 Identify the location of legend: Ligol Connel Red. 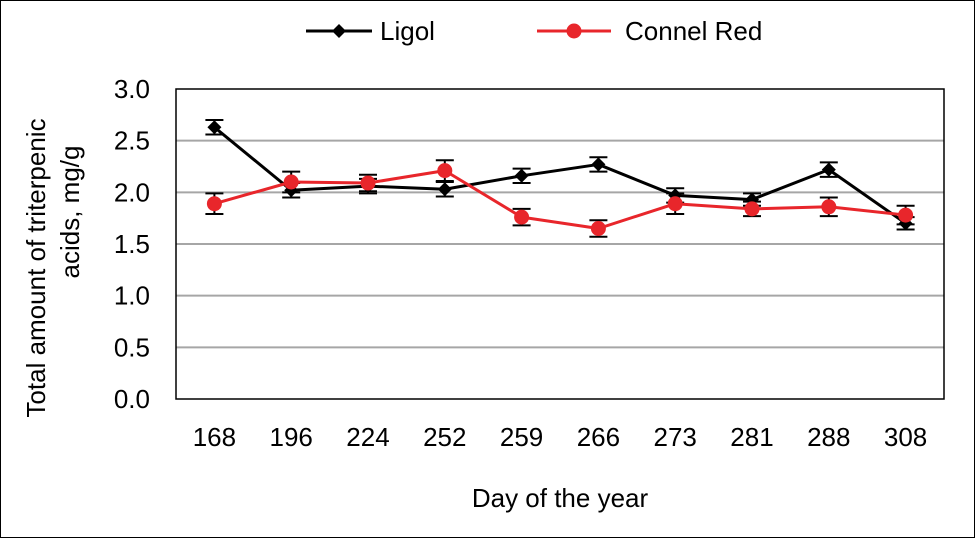
(534, 31).